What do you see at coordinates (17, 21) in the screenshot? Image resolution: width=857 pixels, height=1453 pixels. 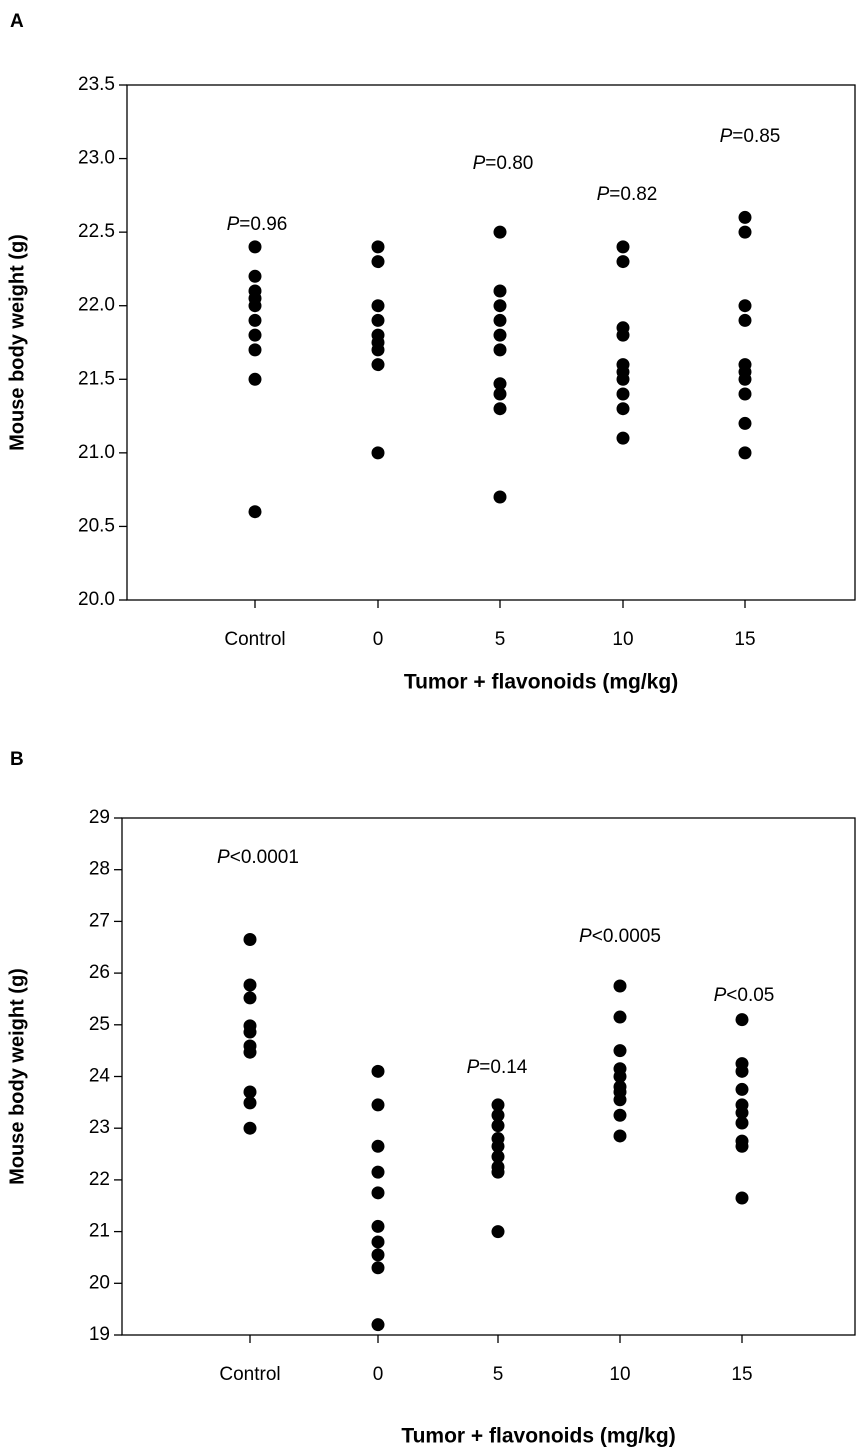 I see `panel-label: A` at bounding box center [17, 21].